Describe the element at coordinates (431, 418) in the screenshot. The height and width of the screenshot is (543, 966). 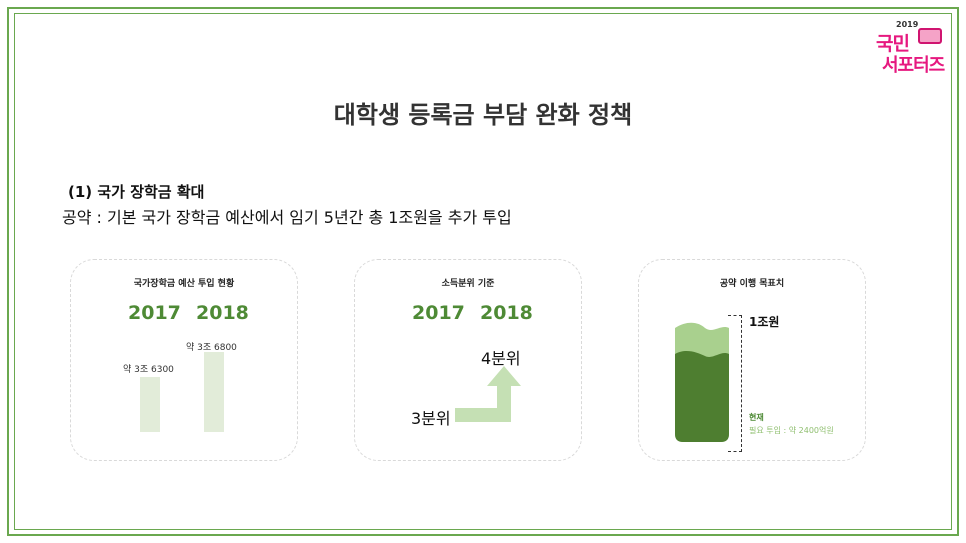
I see `income-from-label: 3분위` at that location.